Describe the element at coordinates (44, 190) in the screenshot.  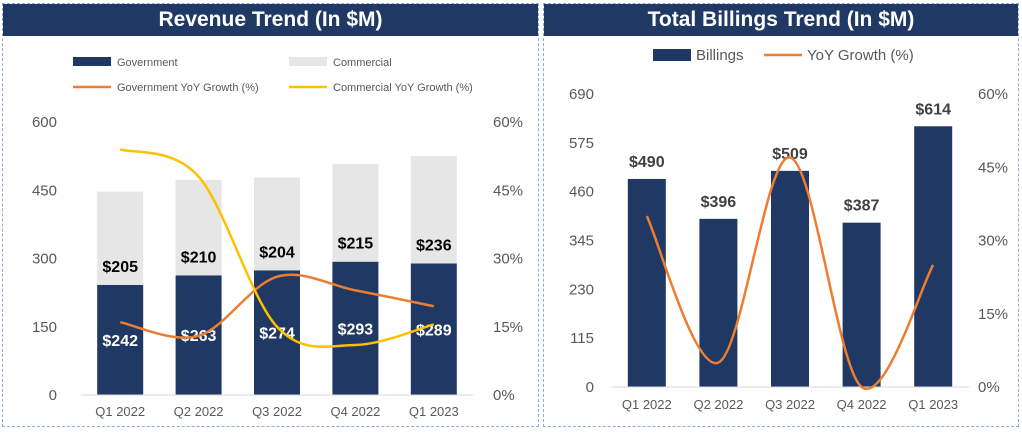
I see `y-axis-tick: 450` at that location.